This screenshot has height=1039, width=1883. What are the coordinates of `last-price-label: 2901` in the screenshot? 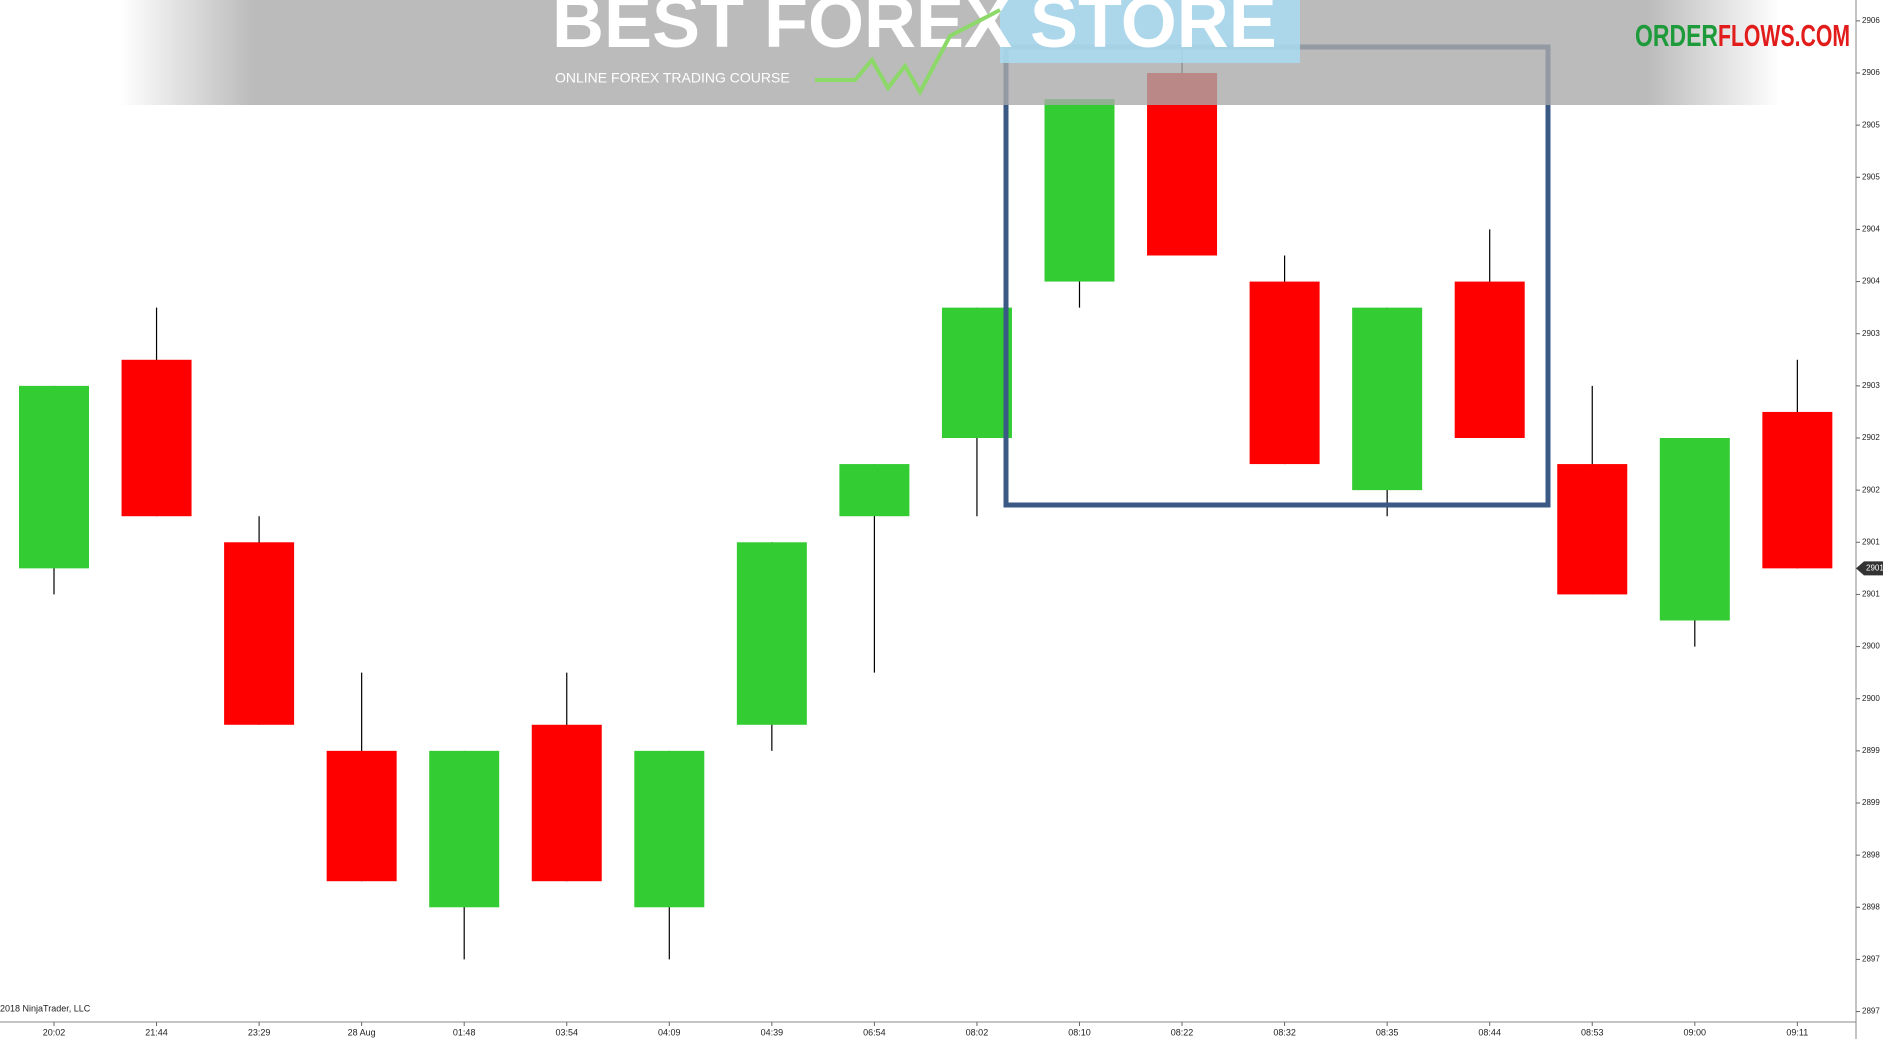 It's located at (1874, 567).